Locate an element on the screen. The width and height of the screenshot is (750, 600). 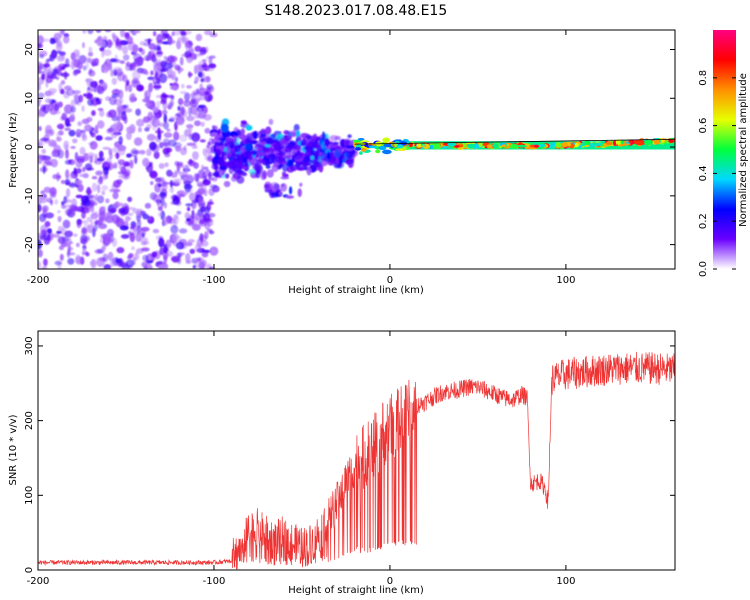
colorbar-label: Normalized spectral amplitude is located at coordinates (743, 150).